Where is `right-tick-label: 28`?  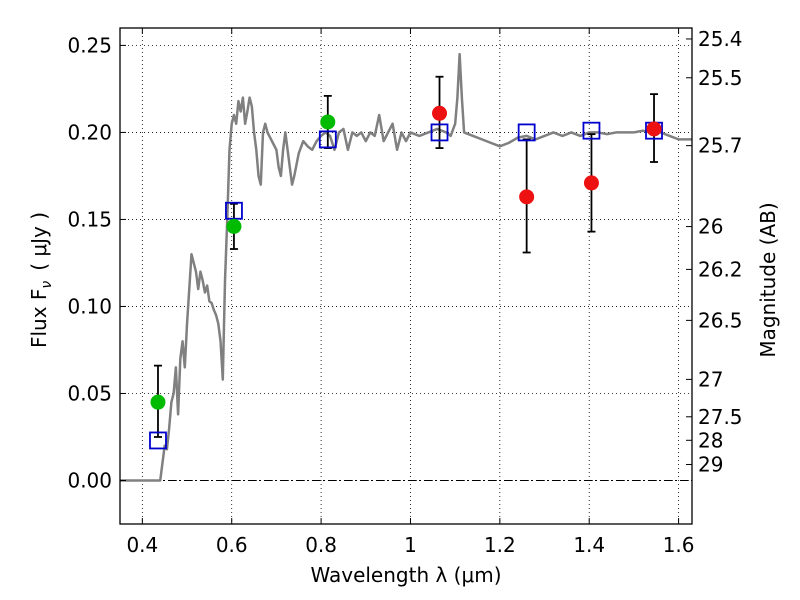
right-tick-label: 28 is located at coordinates (710, 440).